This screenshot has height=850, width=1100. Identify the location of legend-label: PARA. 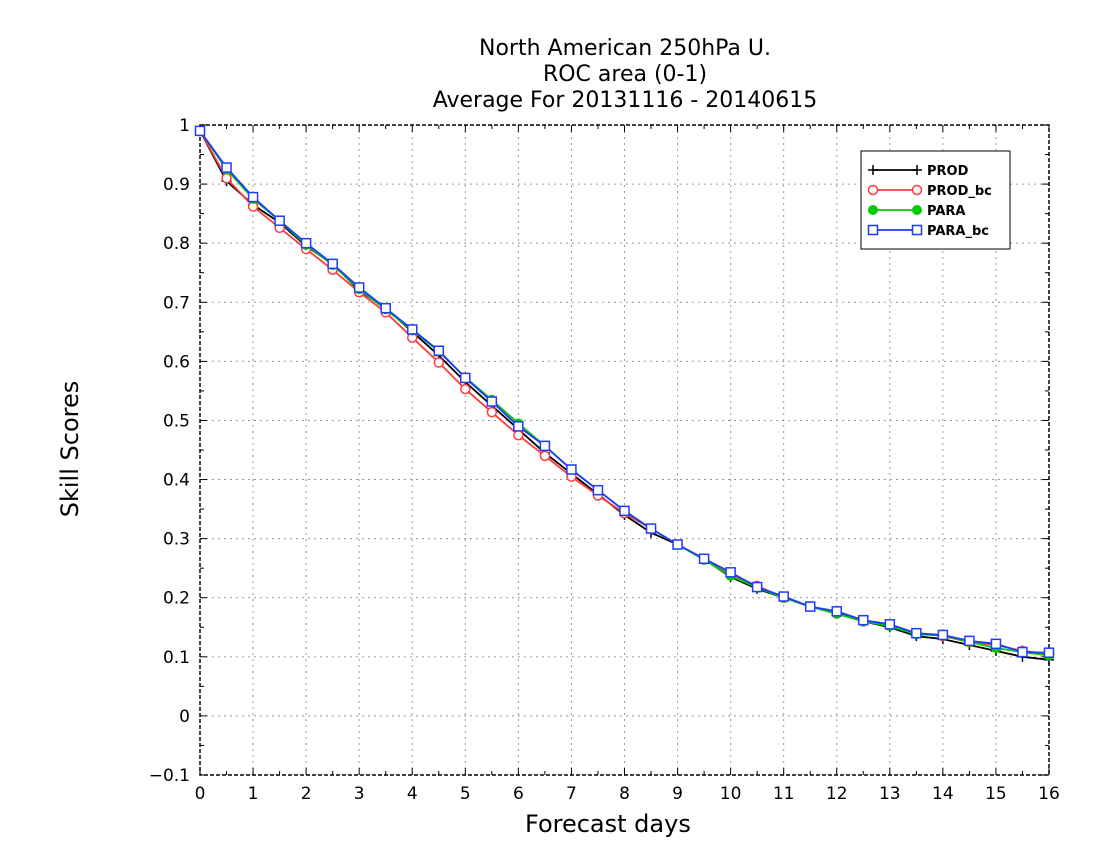
(946, 211).